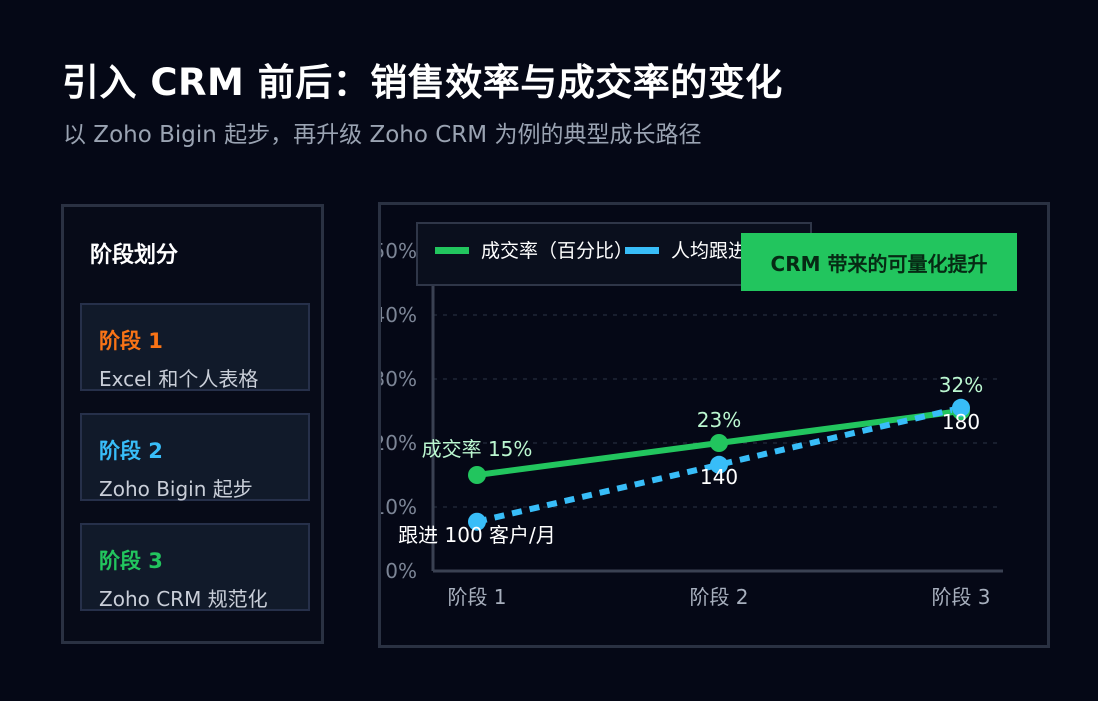 This screenshot has width=1098, height=701. I want to click on legend-swatch-followup, so click(642, 250).